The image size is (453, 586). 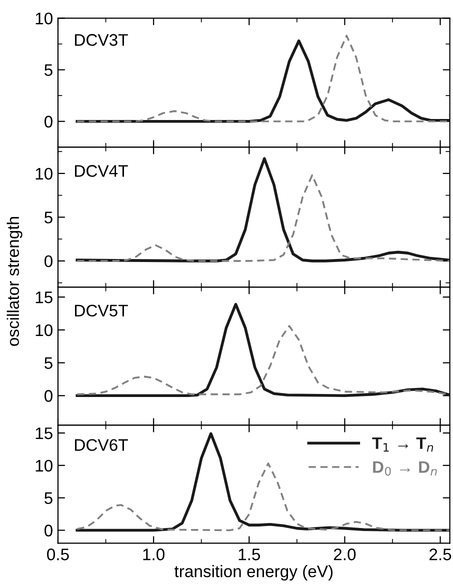 What do you see at coordinates (101, 310) in the screenshot?
I see `annotation: DCV5T` at bounding box center [101, 310].